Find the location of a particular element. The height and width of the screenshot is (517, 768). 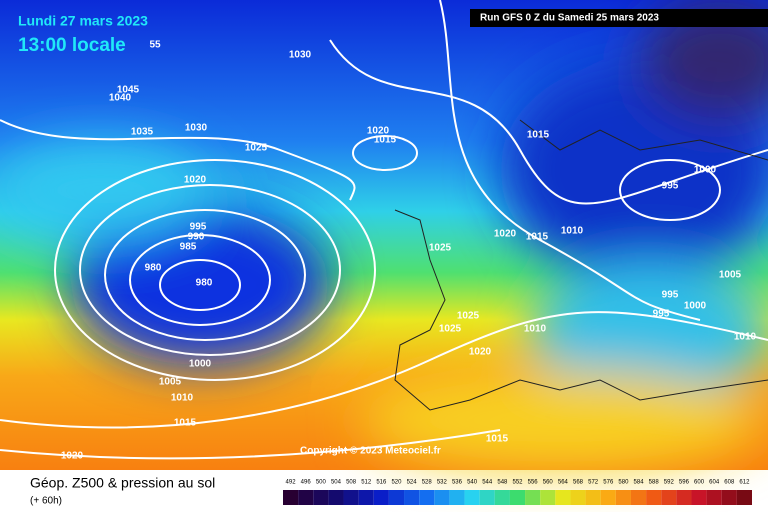

scale-label: 548 is located at coordinates (502, 483).